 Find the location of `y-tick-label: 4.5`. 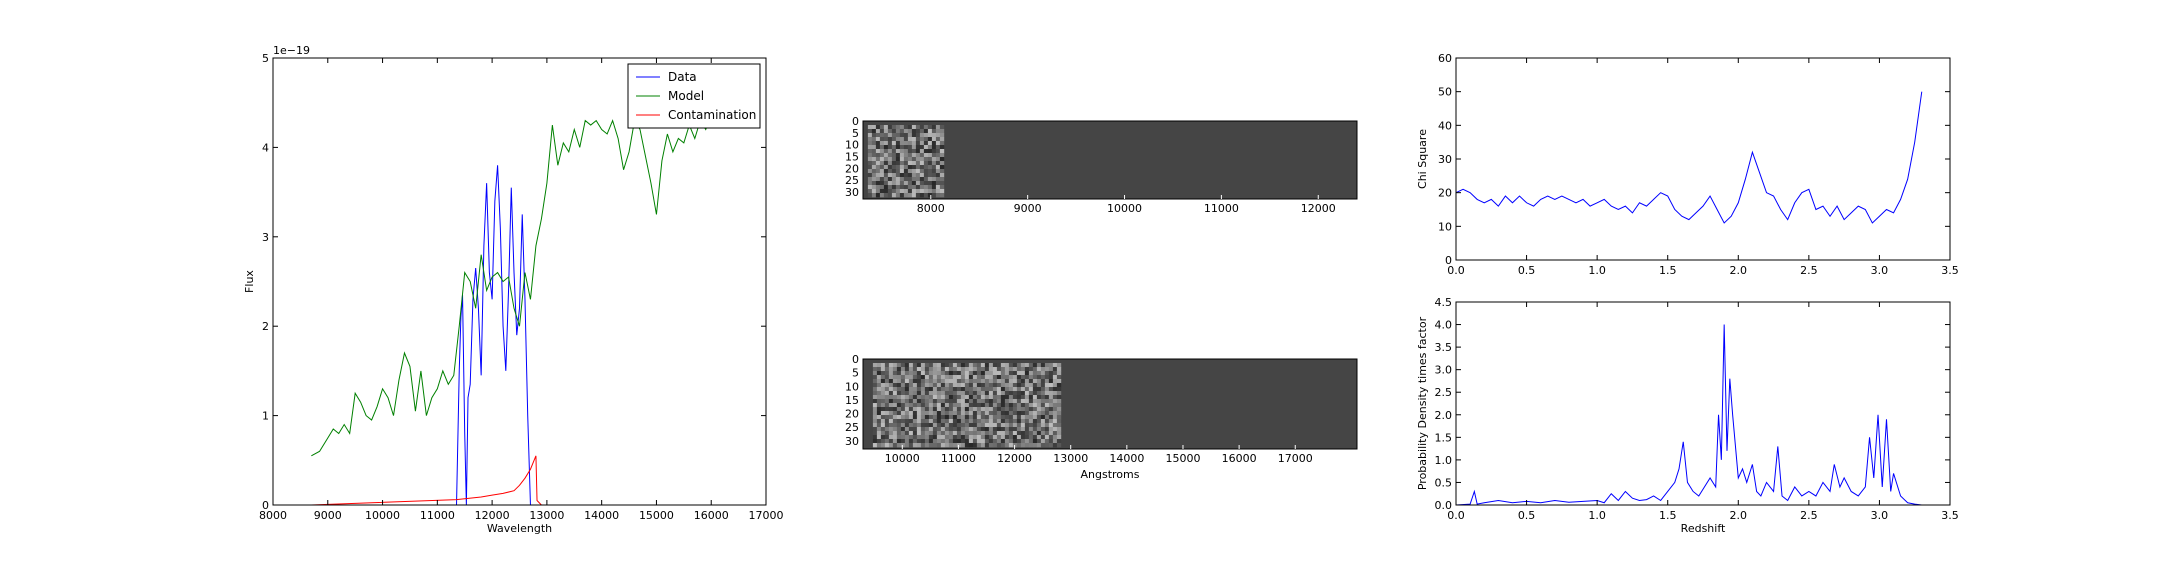

y-tick-label: 4.5 is located at coordinates (1444, 302).